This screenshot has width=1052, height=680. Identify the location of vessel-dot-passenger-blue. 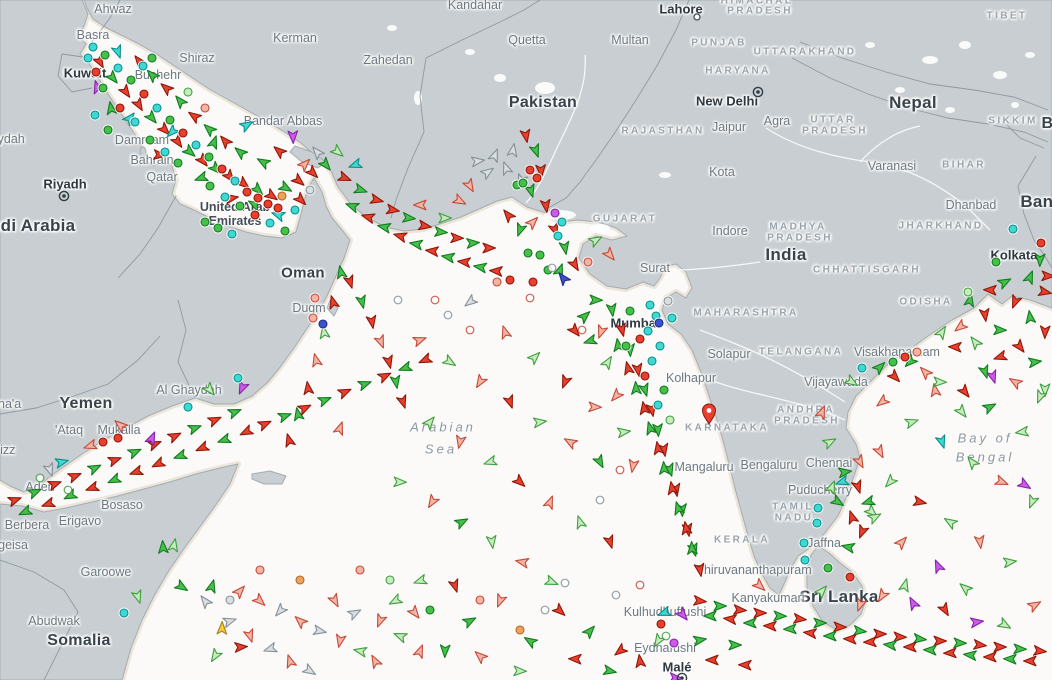
(323, 324).